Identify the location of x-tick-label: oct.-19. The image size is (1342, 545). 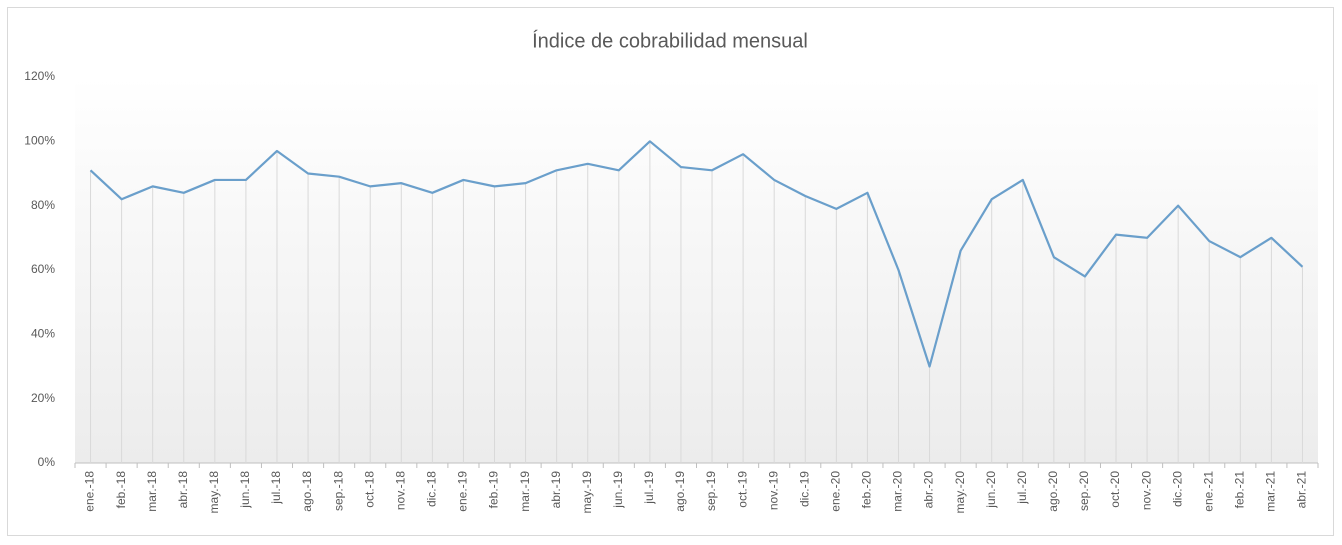
(742, 489).